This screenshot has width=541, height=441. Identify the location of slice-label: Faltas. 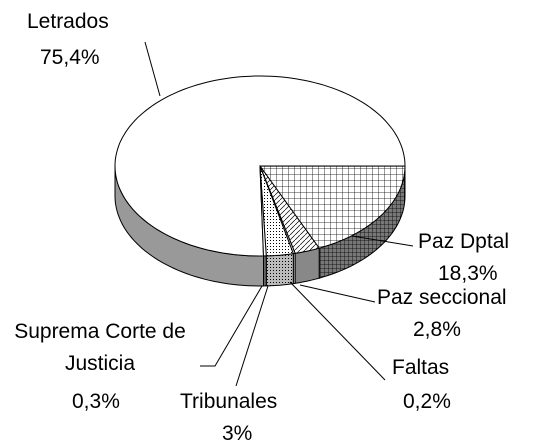
(420, 367).